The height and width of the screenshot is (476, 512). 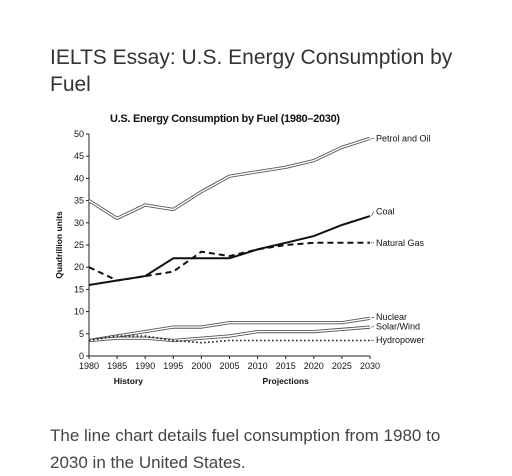 I want to click on x-tick-label: 2005, so click(x=229, y=366).